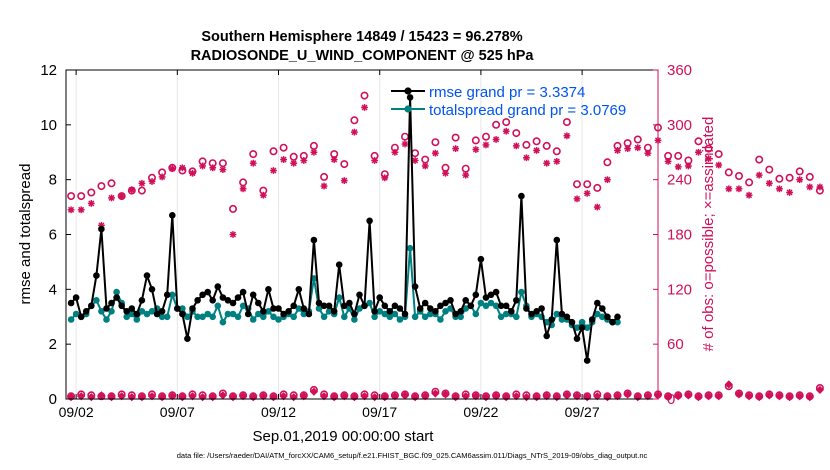 Image resolution: width=830 pixels, height=470 pixels. Describe the element at coordinates (48, 70) in the screenshot. I see `y-left-tick-label: 12` at that location.